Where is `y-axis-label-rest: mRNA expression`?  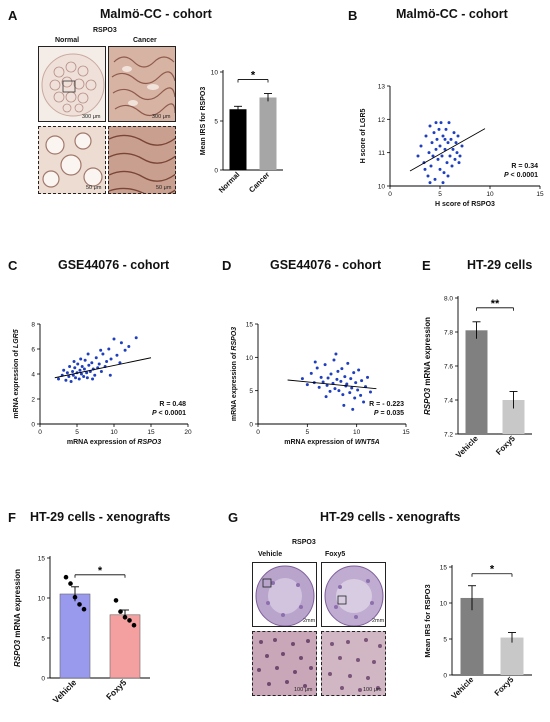 y-axis-label-rest: mRNA expression is located at coordinates (427, 352).